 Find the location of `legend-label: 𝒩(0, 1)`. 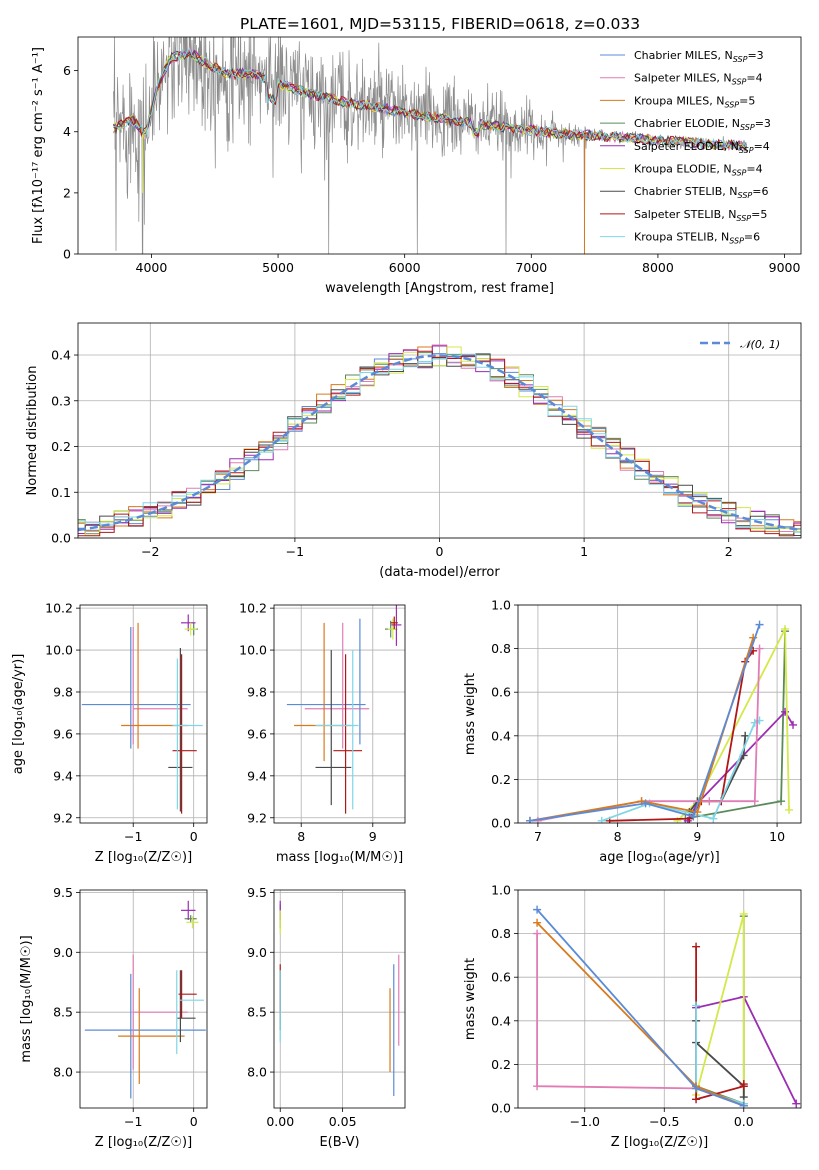

legend-label: 𝒩(0, 1) is located at coordinates (760, 344).